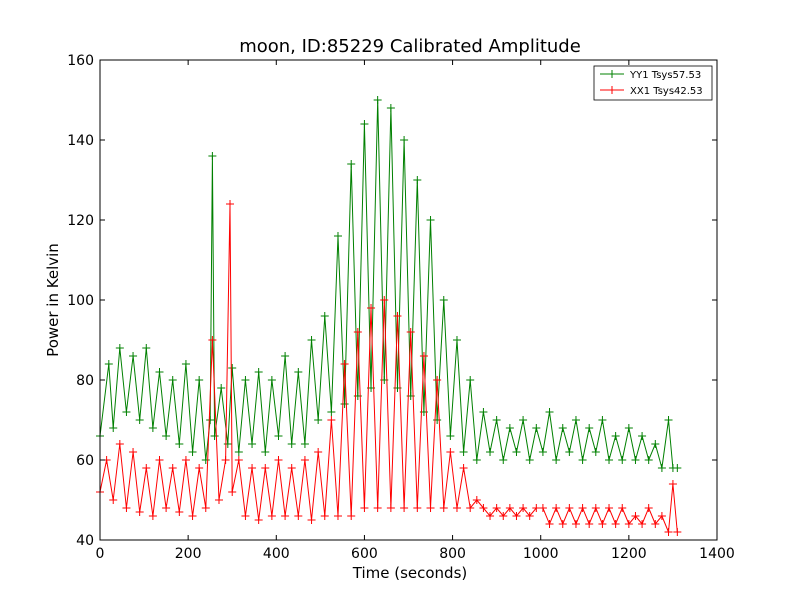 This screenshot has width=800, height=600. What do you see at coordinates (452, 554) in the screenshot?
I see `x-tick-label: 800` at bounding box center [452, 554].